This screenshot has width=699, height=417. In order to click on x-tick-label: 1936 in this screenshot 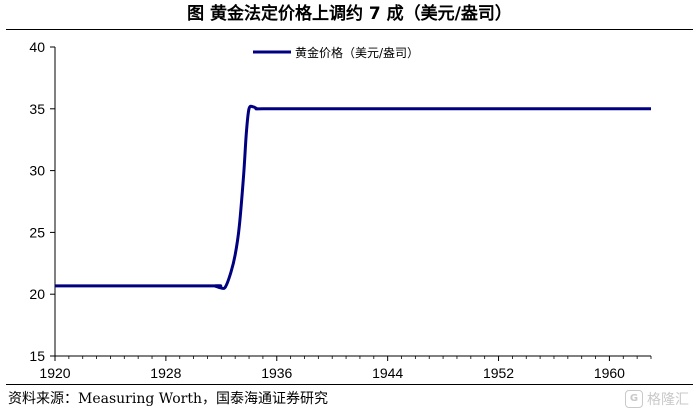, I will do `click(276, 373)`.